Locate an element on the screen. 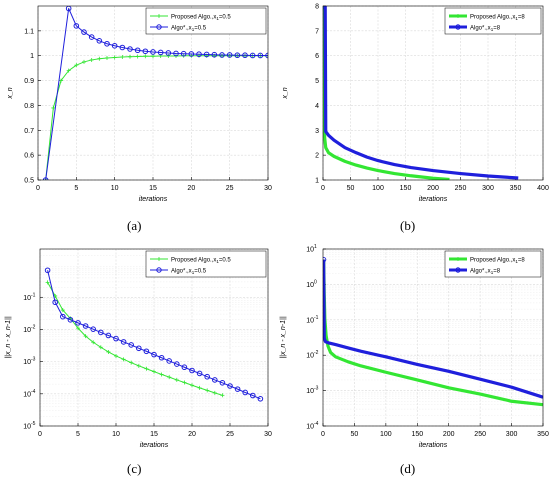 The image size is (550, 485). y-tick-label: 1.1 is located at coordinates (29, 31).